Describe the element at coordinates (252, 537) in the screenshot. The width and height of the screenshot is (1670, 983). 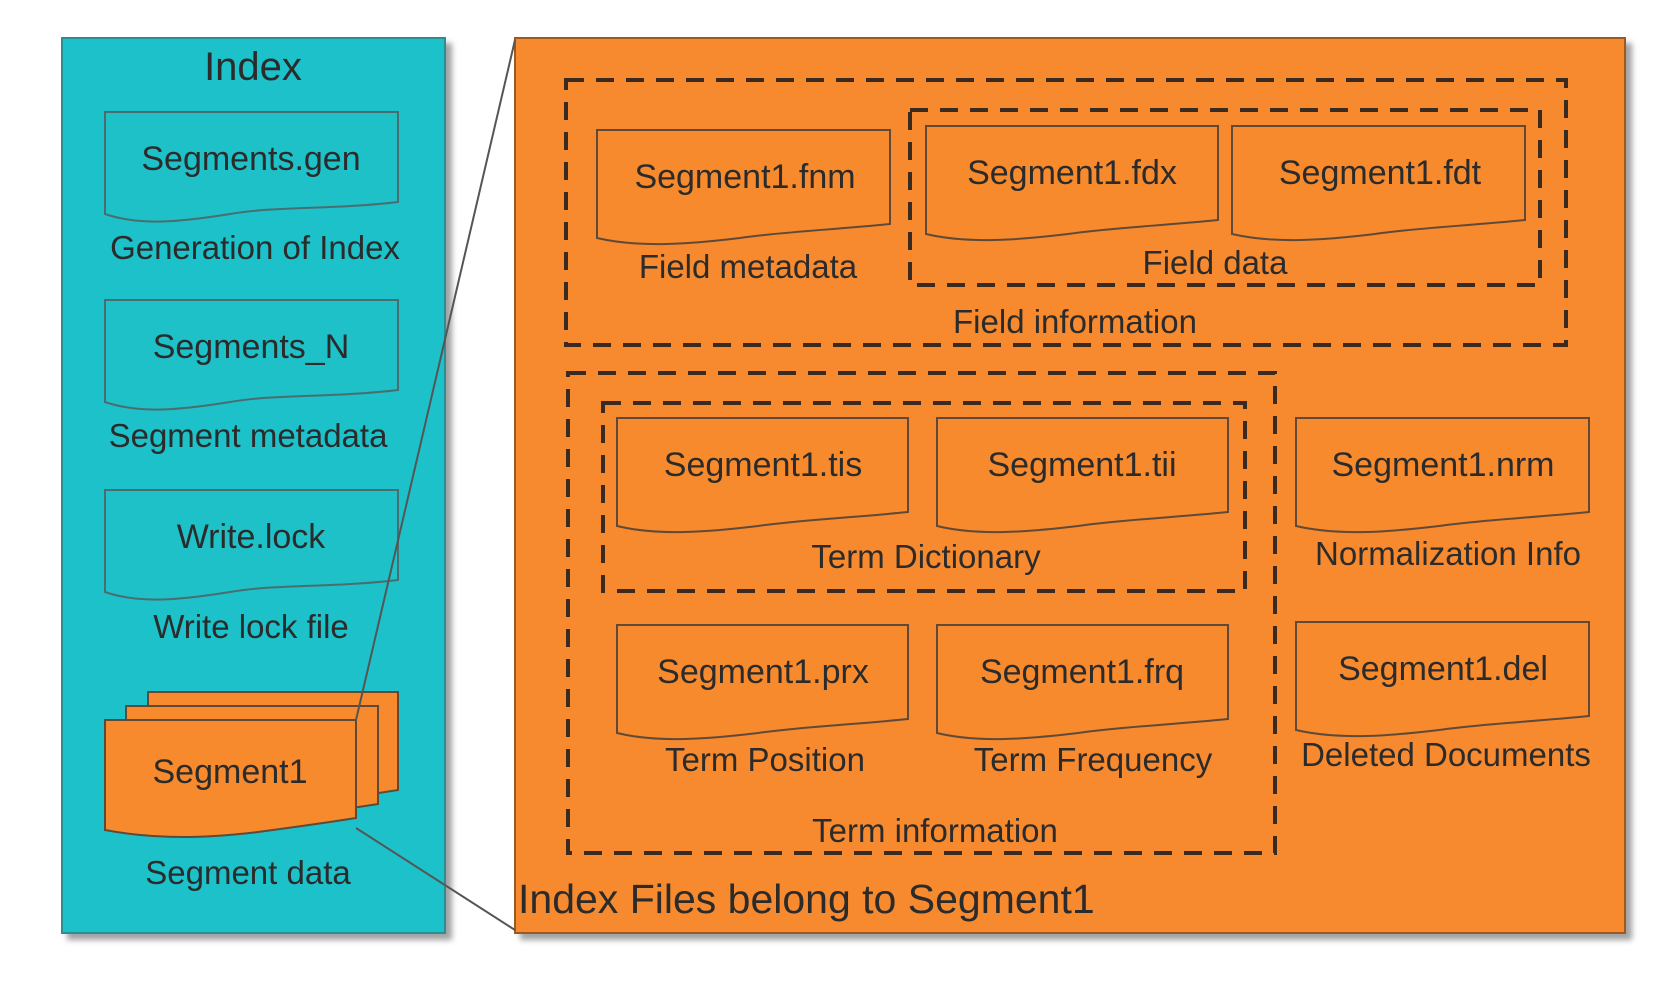
I see `write-lock-label: Write.lock` at that location.